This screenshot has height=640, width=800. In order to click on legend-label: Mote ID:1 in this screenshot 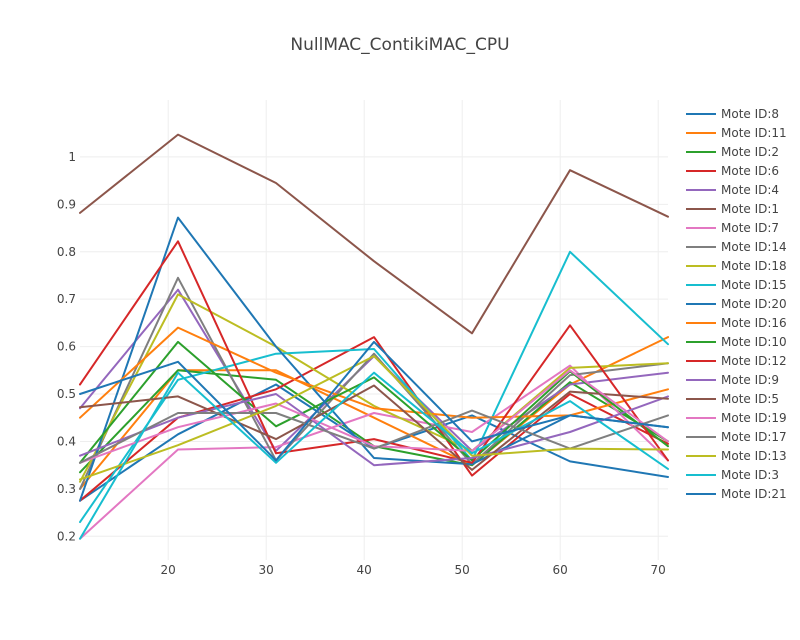, I will do `click(750, 209)`.